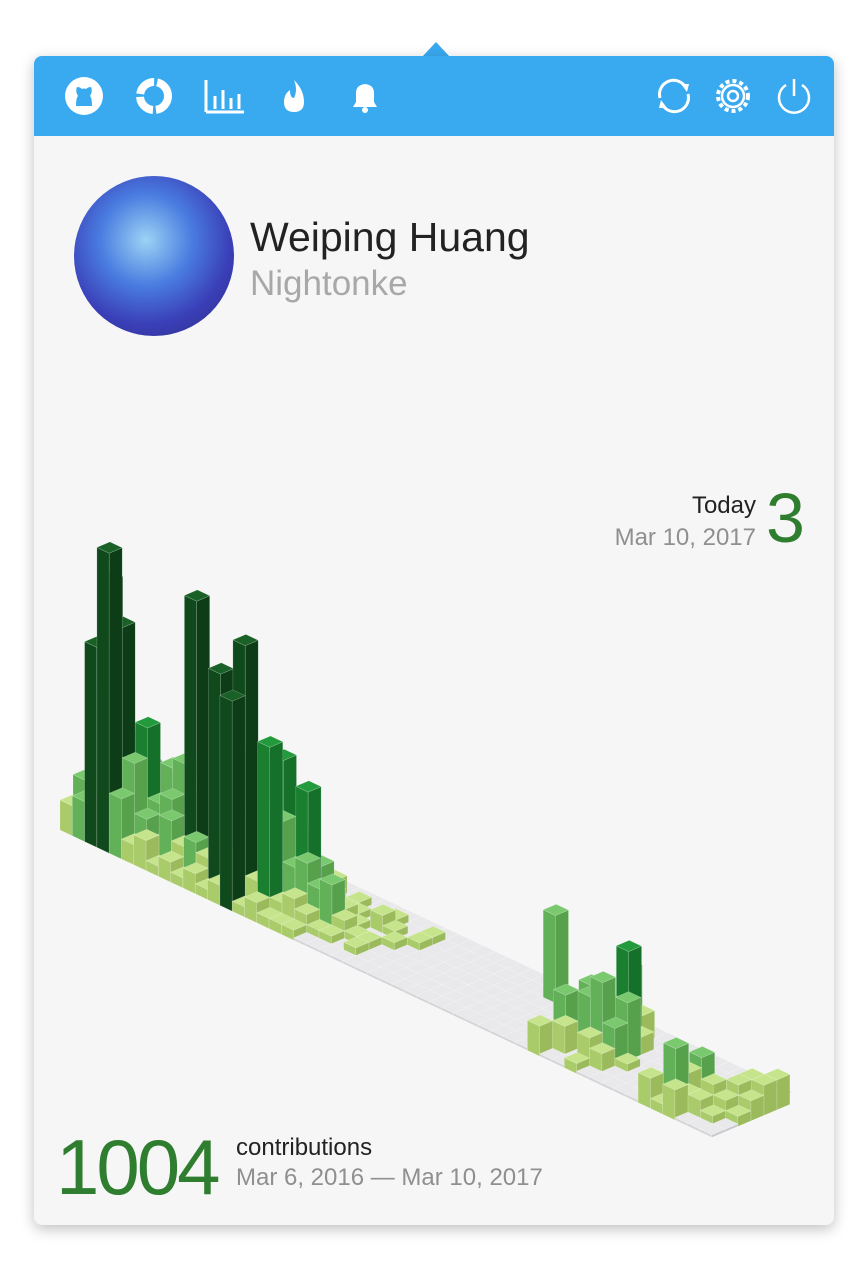 The height and width of the screenshot is (1268, 868). Describe the element at coordinates (224, 96) in the screenshot. I see `chart-icon` at that location.